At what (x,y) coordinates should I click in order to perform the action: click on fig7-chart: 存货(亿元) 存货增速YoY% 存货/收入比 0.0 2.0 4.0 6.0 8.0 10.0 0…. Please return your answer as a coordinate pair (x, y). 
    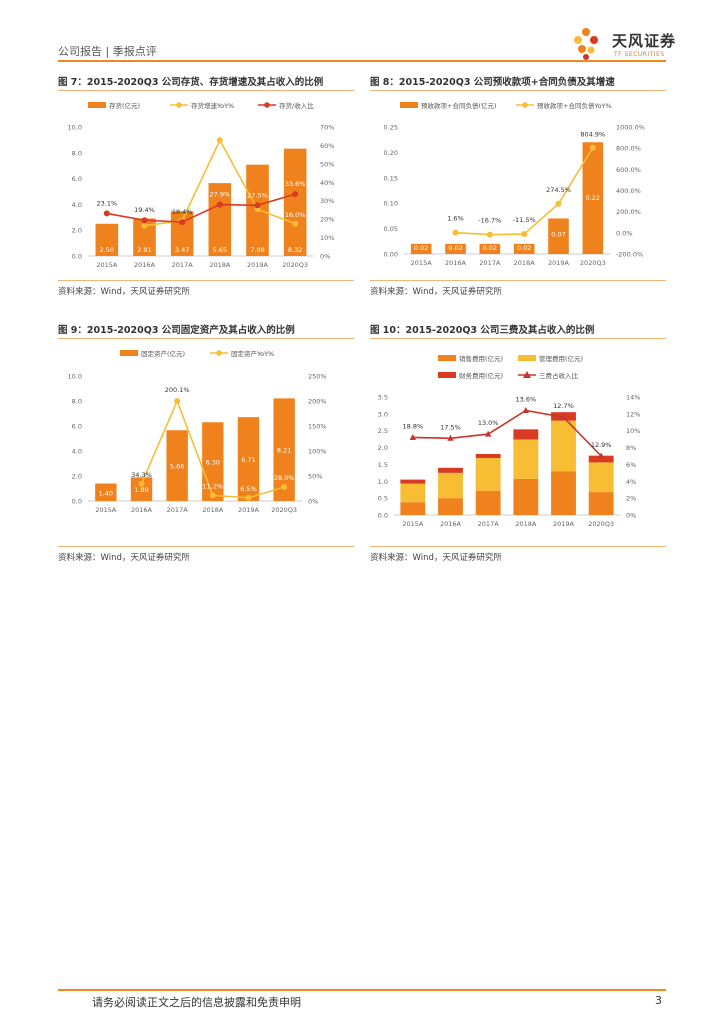
    Looking at the image, I should click on (201, 185).